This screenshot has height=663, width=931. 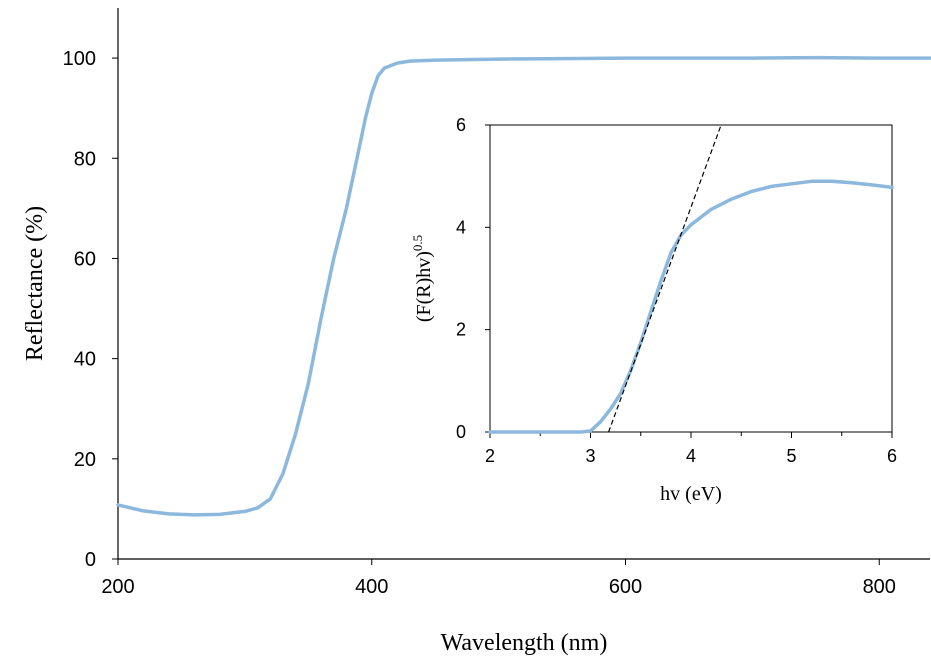 I want to click on inset-y-tick-label: 4, so click(x=461, y=227).